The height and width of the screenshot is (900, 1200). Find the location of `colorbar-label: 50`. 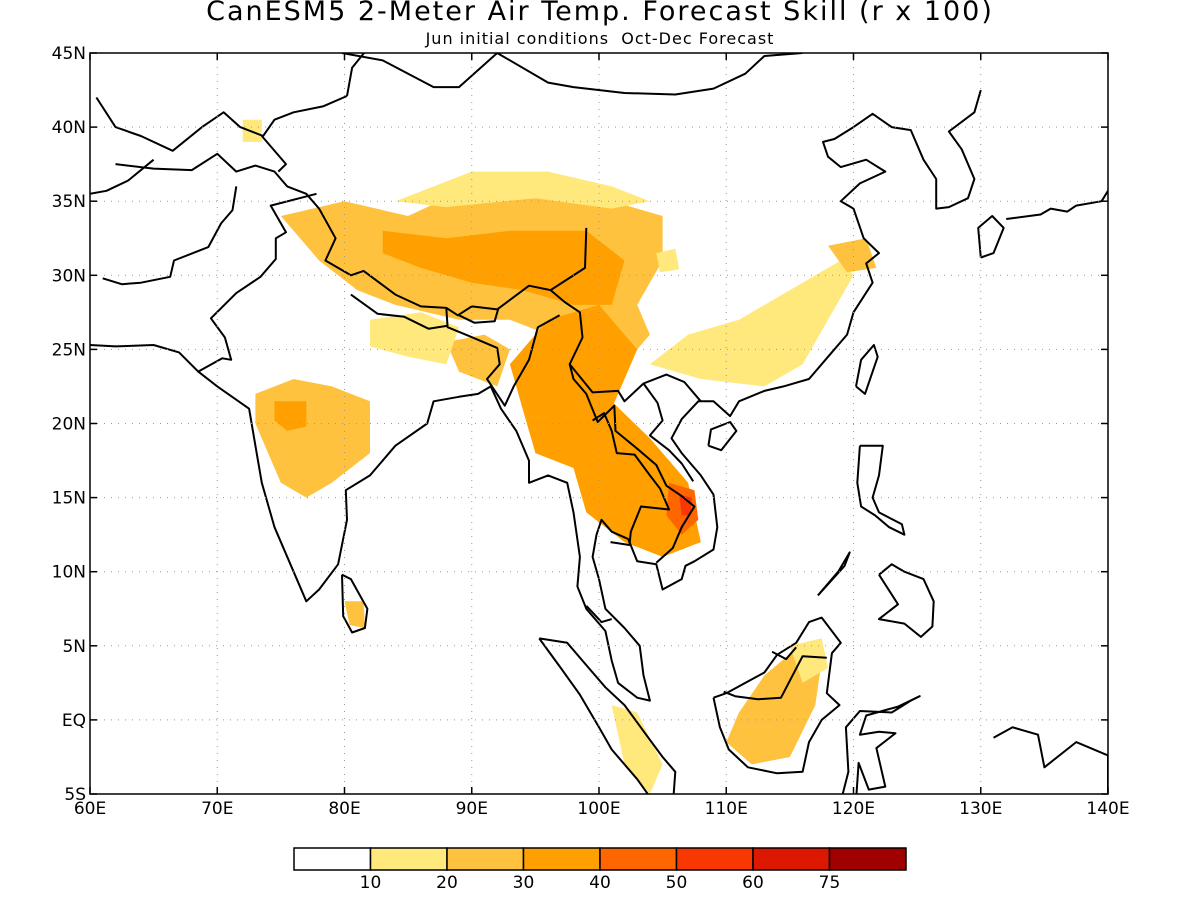

colorbar-label: 50 is located at coordinates (677, 883).